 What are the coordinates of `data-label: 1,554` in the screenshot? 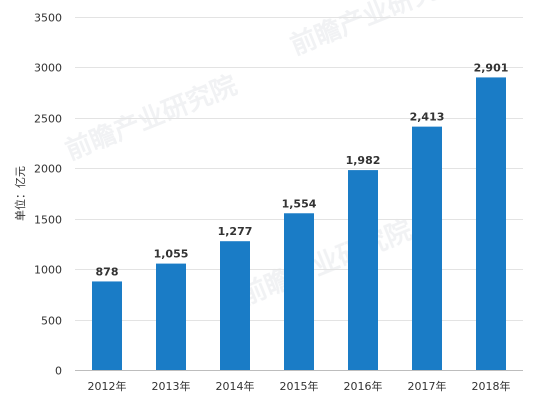 It's located at (299, 203).